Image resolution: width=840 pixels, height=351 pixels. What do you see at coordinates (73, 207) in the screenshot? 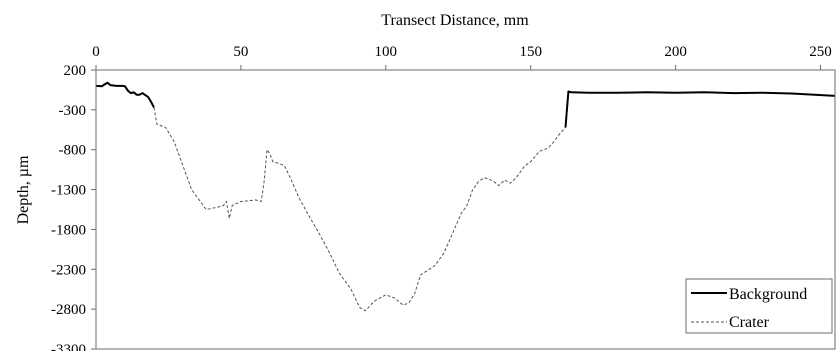
I see `y-axis-ticks: 200 -300 -800 -1300 -1800 -2300 -2800 -3300` at bounding box center [73, 207].